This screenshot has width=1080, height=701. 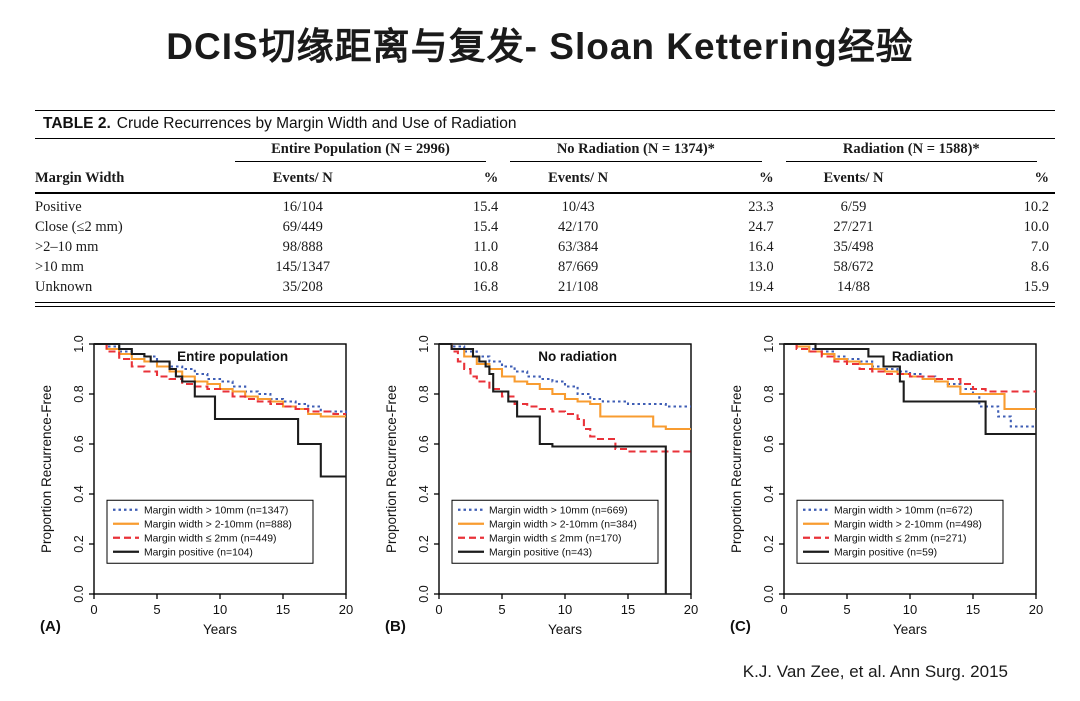 What do you see at coordinates (302, 247) in the screenshot?
I see `events-cell: 98/888` at bounding box center [302, 247].